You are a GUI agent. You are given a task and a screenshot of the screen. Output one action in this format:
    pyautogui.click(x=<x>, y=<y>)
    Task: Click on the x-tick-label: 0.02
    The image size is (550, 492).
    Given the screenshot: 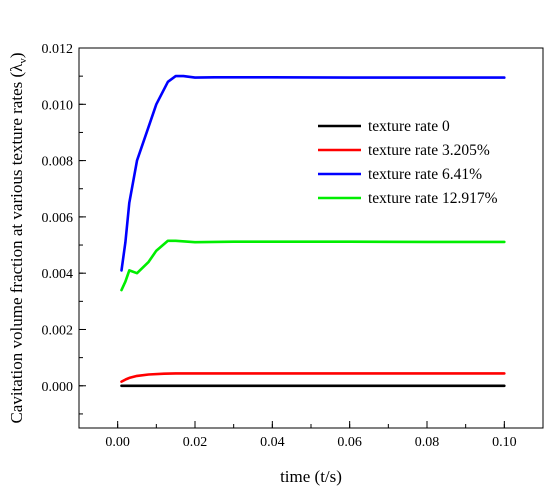 What is the action you would take?
    pyautogui.click(x=195, y=442)
    